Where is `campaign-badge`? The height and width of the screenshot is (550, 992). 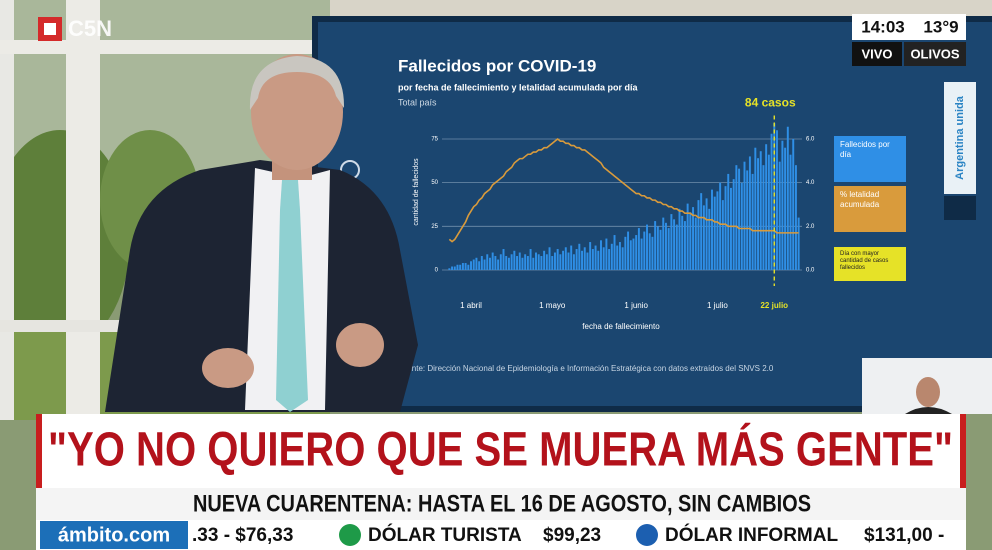 campaign-badge is located at coordinates (960, 208).